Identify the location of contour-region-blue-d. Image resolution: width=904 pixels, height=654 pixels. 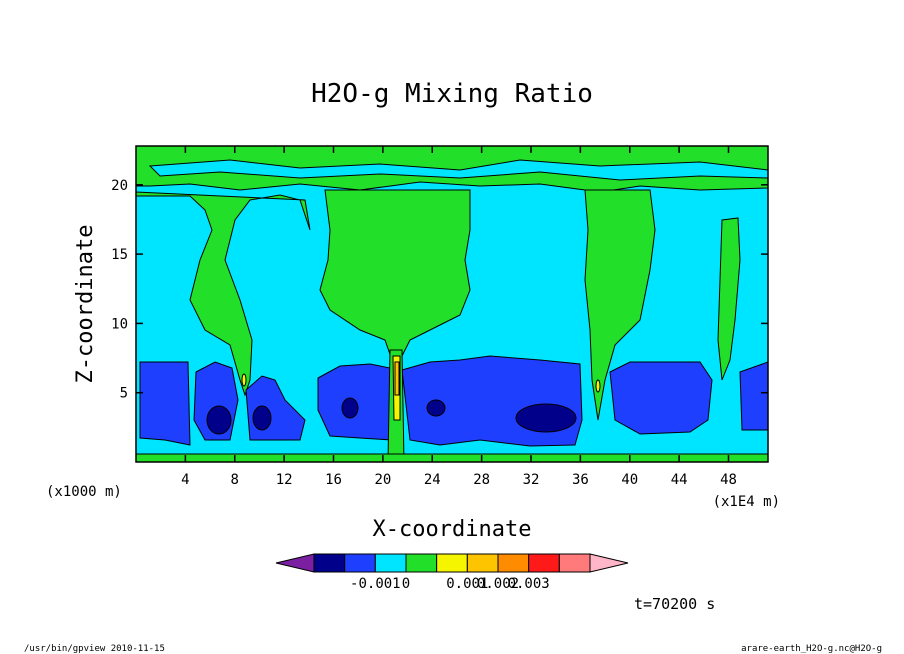
(492, 401).